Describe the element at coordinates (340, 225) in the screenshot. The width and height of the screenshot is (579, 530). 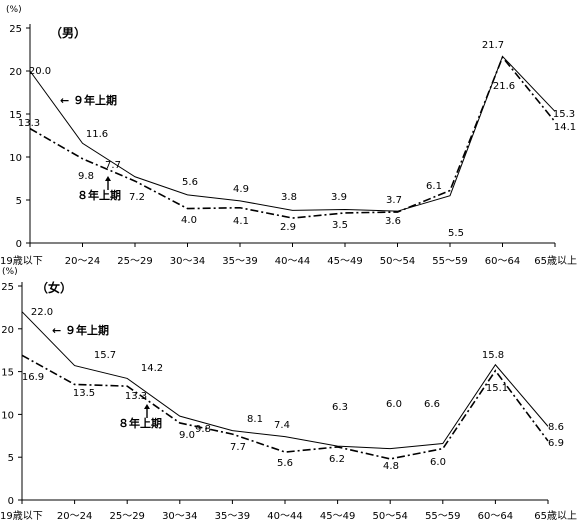
I see `data-label: 3.5` at that location.